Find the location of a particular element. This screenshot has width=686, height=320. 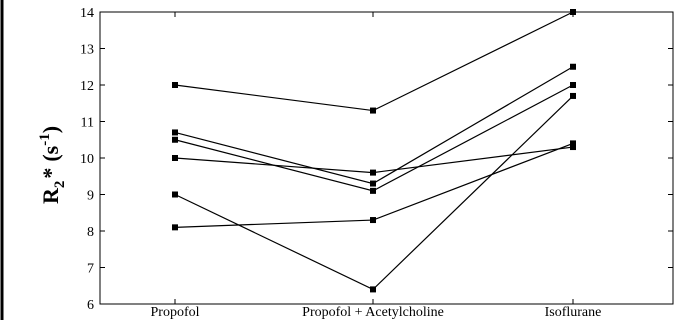

y-label-main: R is located at coordinates (50, 195).